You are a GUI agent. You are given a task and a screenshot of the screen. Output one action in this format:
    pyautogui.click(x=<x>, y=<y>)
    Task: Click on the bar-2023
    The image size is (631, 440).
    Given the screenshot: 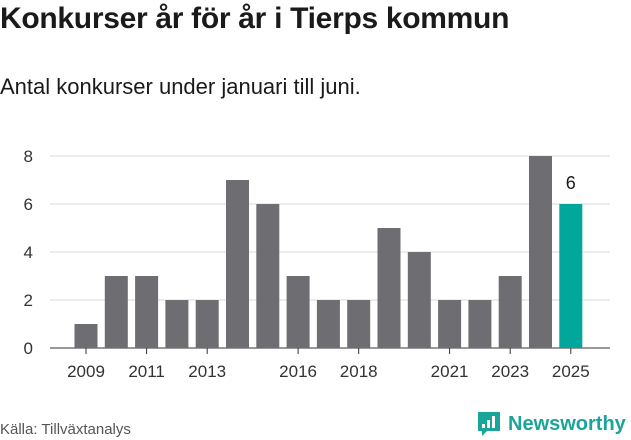 What is the action you would take?
    pyautogui.click(x=510, y=312)
    